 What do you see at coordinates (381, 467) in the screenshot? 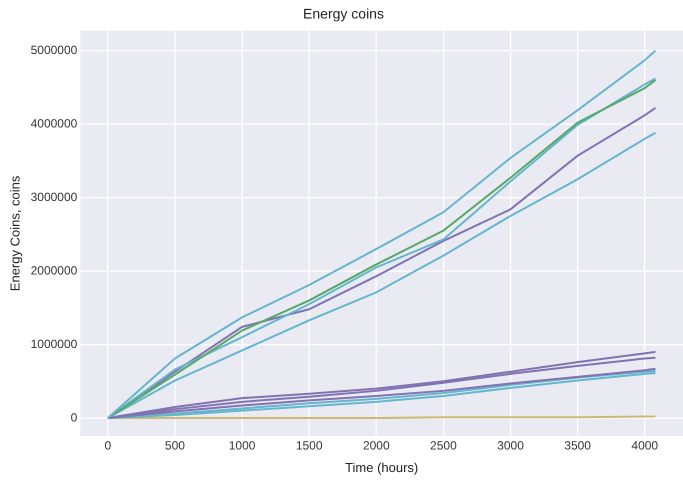
I see `x-axis-title: Time (hours)` at bounding box center [381, 467].